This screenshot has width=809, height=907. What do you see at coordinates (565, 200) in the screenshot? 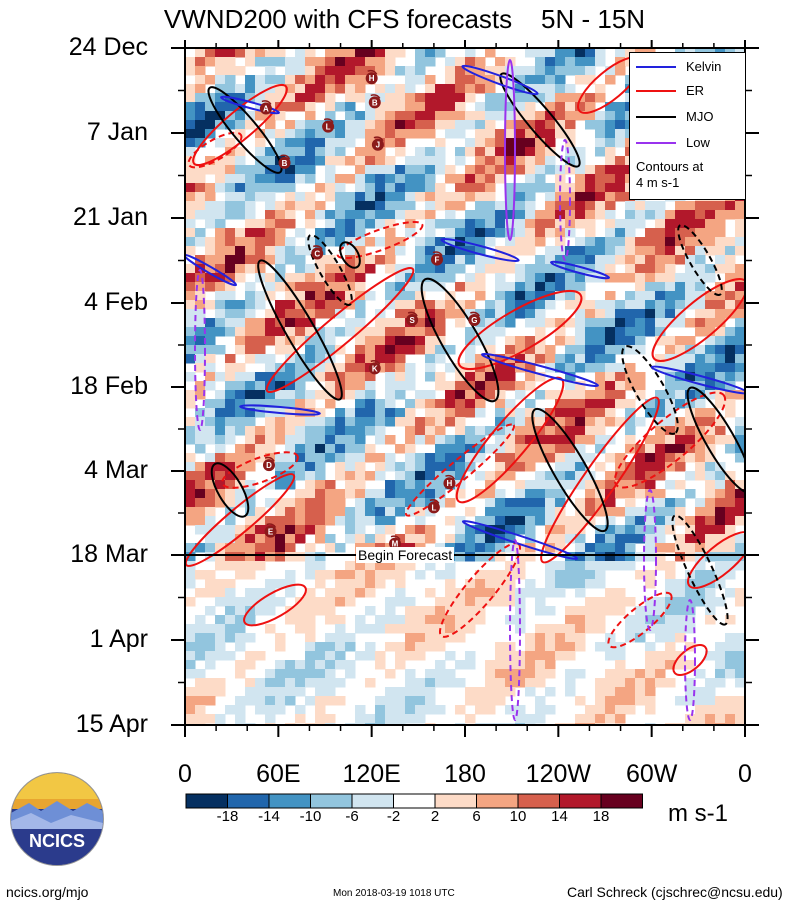
I see `low-contour` at bounding box center [565, 200].